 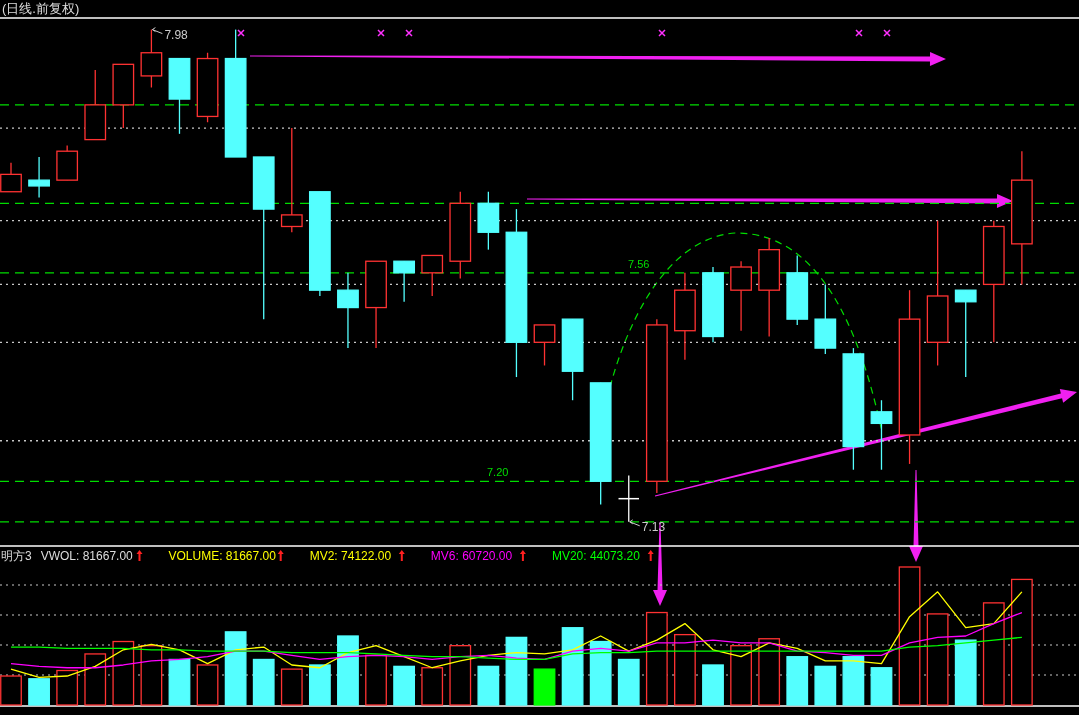 I want to click on ref-line-label: 7.20, so click(x=498, y=472).